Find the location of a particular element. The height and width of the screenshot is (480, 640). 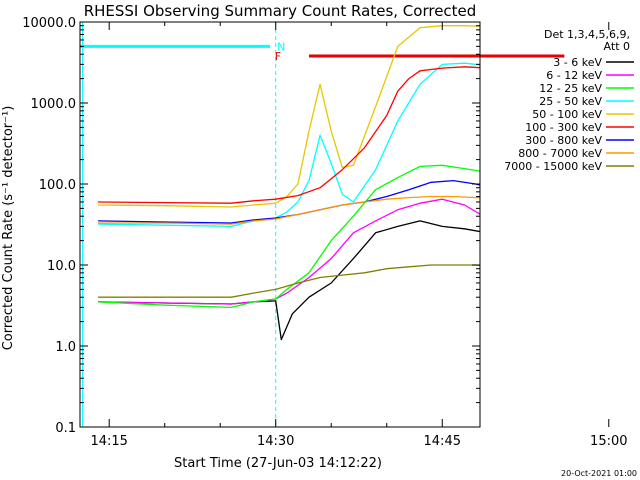

x-tick-label-1: 14:30 is located at coordinates (275, 441).